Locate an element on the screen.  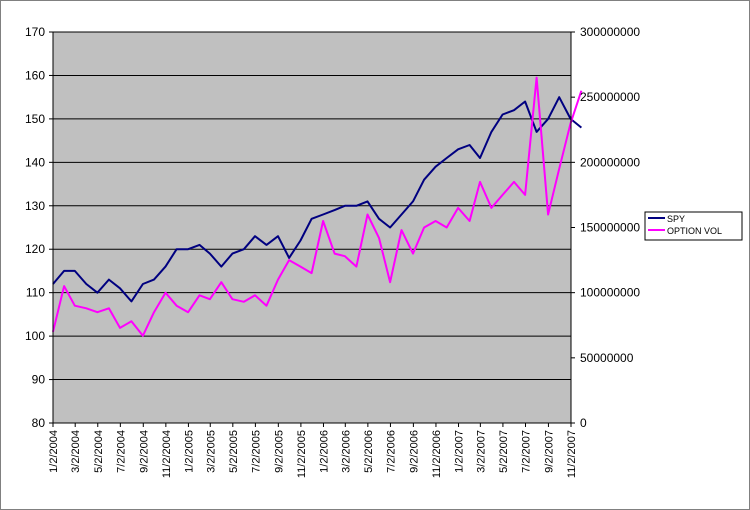
left-tick-label: 120 is located at coordinates (35, 249).